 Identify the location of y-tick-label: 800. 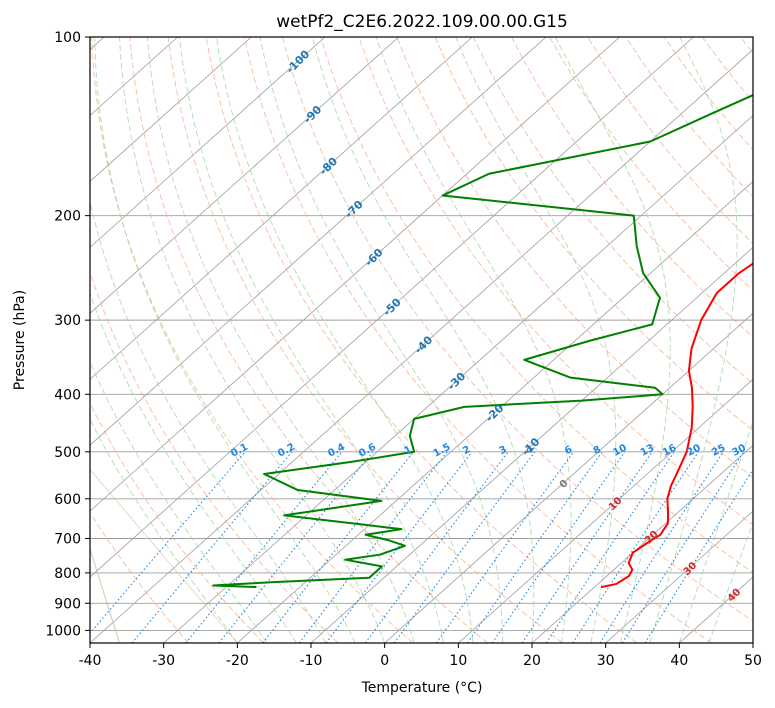
(67, 574).